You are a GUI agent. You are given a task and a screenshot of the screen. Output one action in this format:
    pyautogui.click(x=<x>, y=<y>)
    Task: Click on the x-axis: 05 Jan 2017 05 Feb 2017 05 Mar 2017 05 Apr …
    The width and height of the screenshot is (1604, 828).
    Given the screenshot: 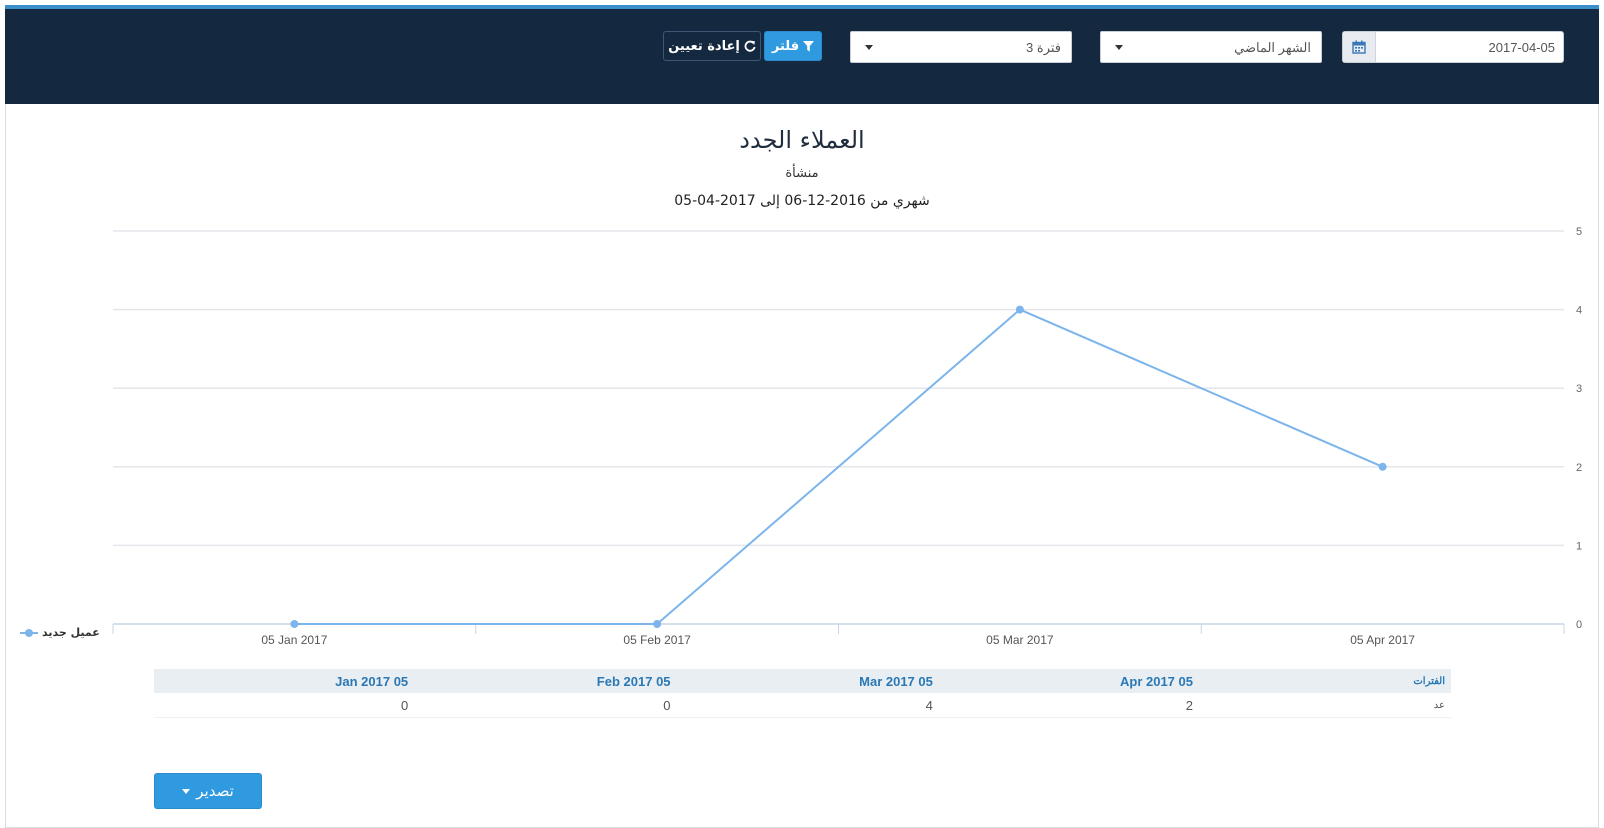 What is the action you would take?
    pyautogui.click(x=838, y=635)
    